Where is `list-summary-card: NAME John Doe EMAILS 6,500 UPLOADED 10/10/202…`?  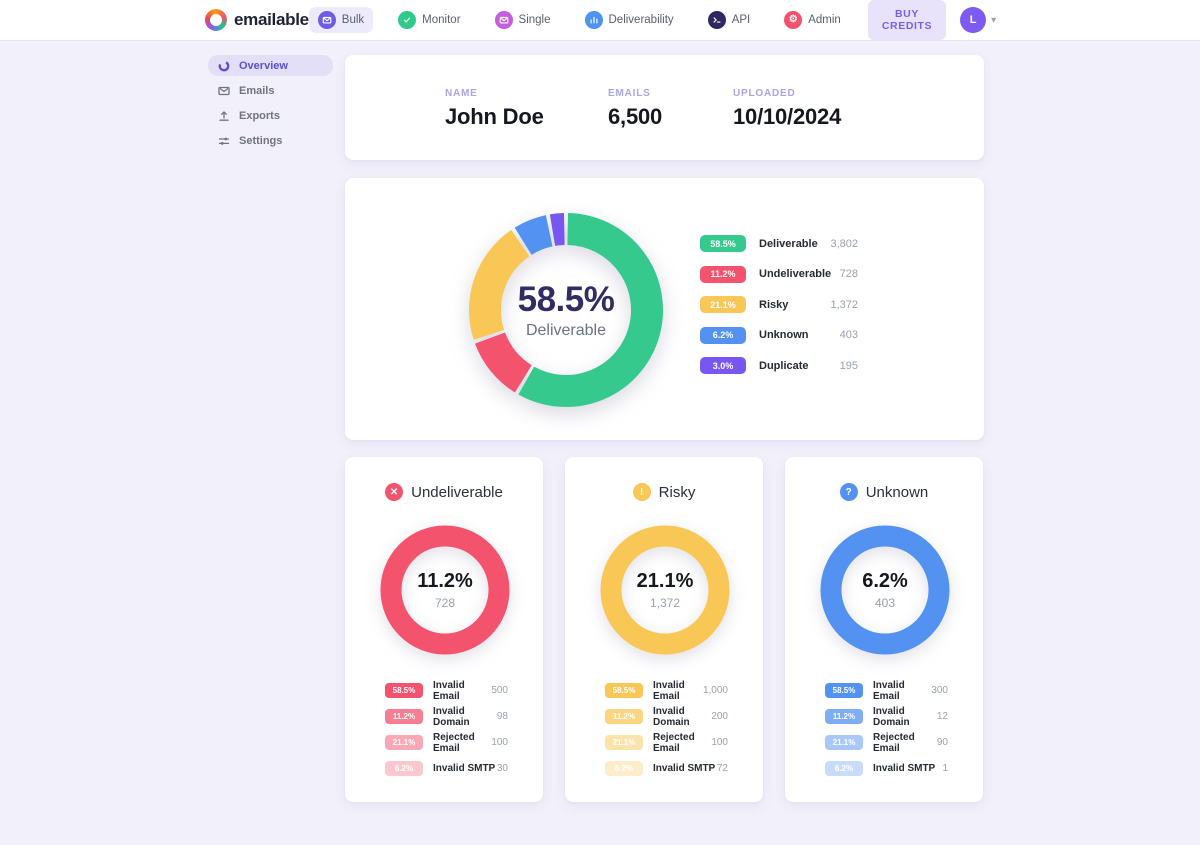 list-summary-card: NAME John Doe EMAILS 6,500 UPLOADED 10/10/202… is located at coordinates (664, 107).